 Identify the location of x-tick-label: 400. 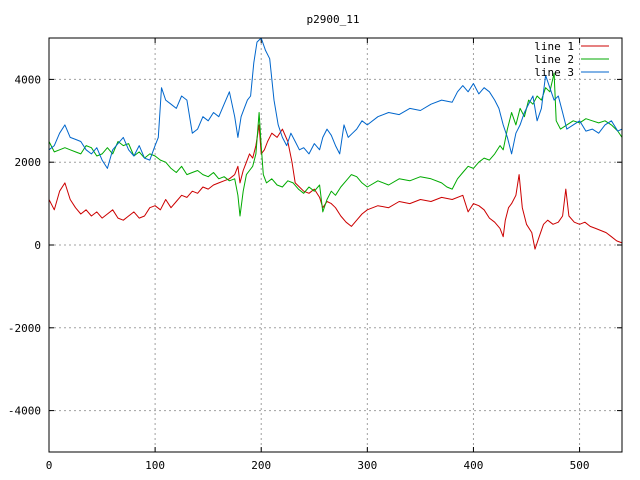
(474, 465).